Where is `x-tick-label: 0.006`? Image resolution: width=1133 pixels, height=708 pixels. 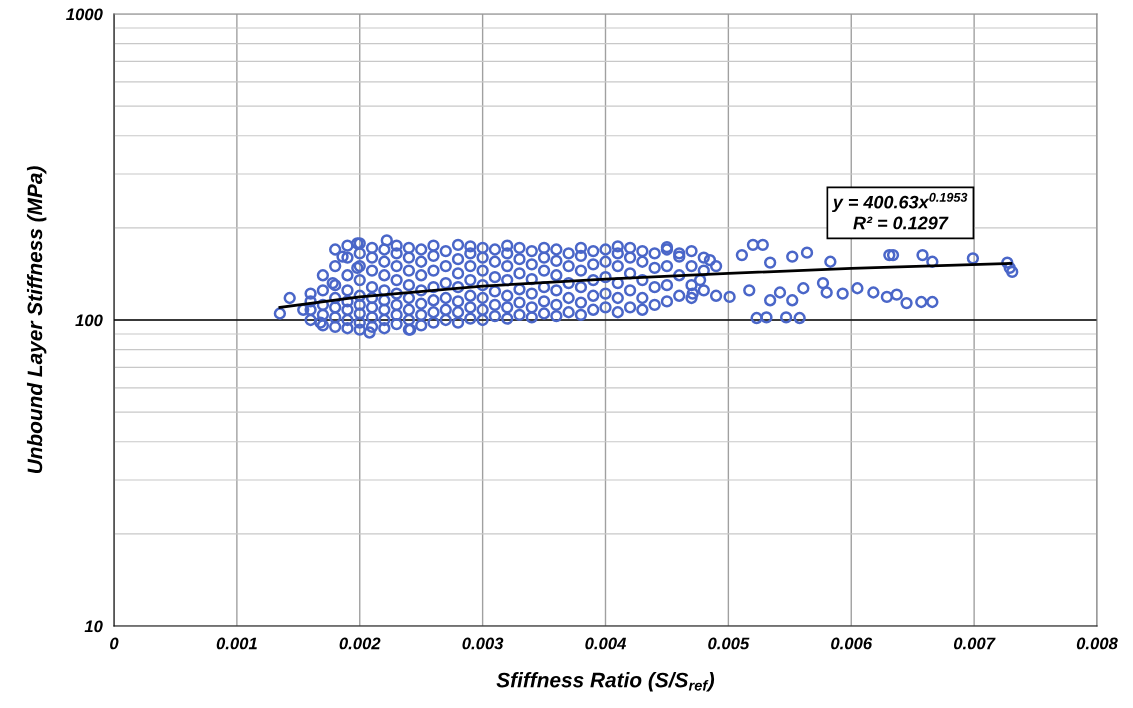 x-tick-label: 0.006 is located at coordinates (852, 643).